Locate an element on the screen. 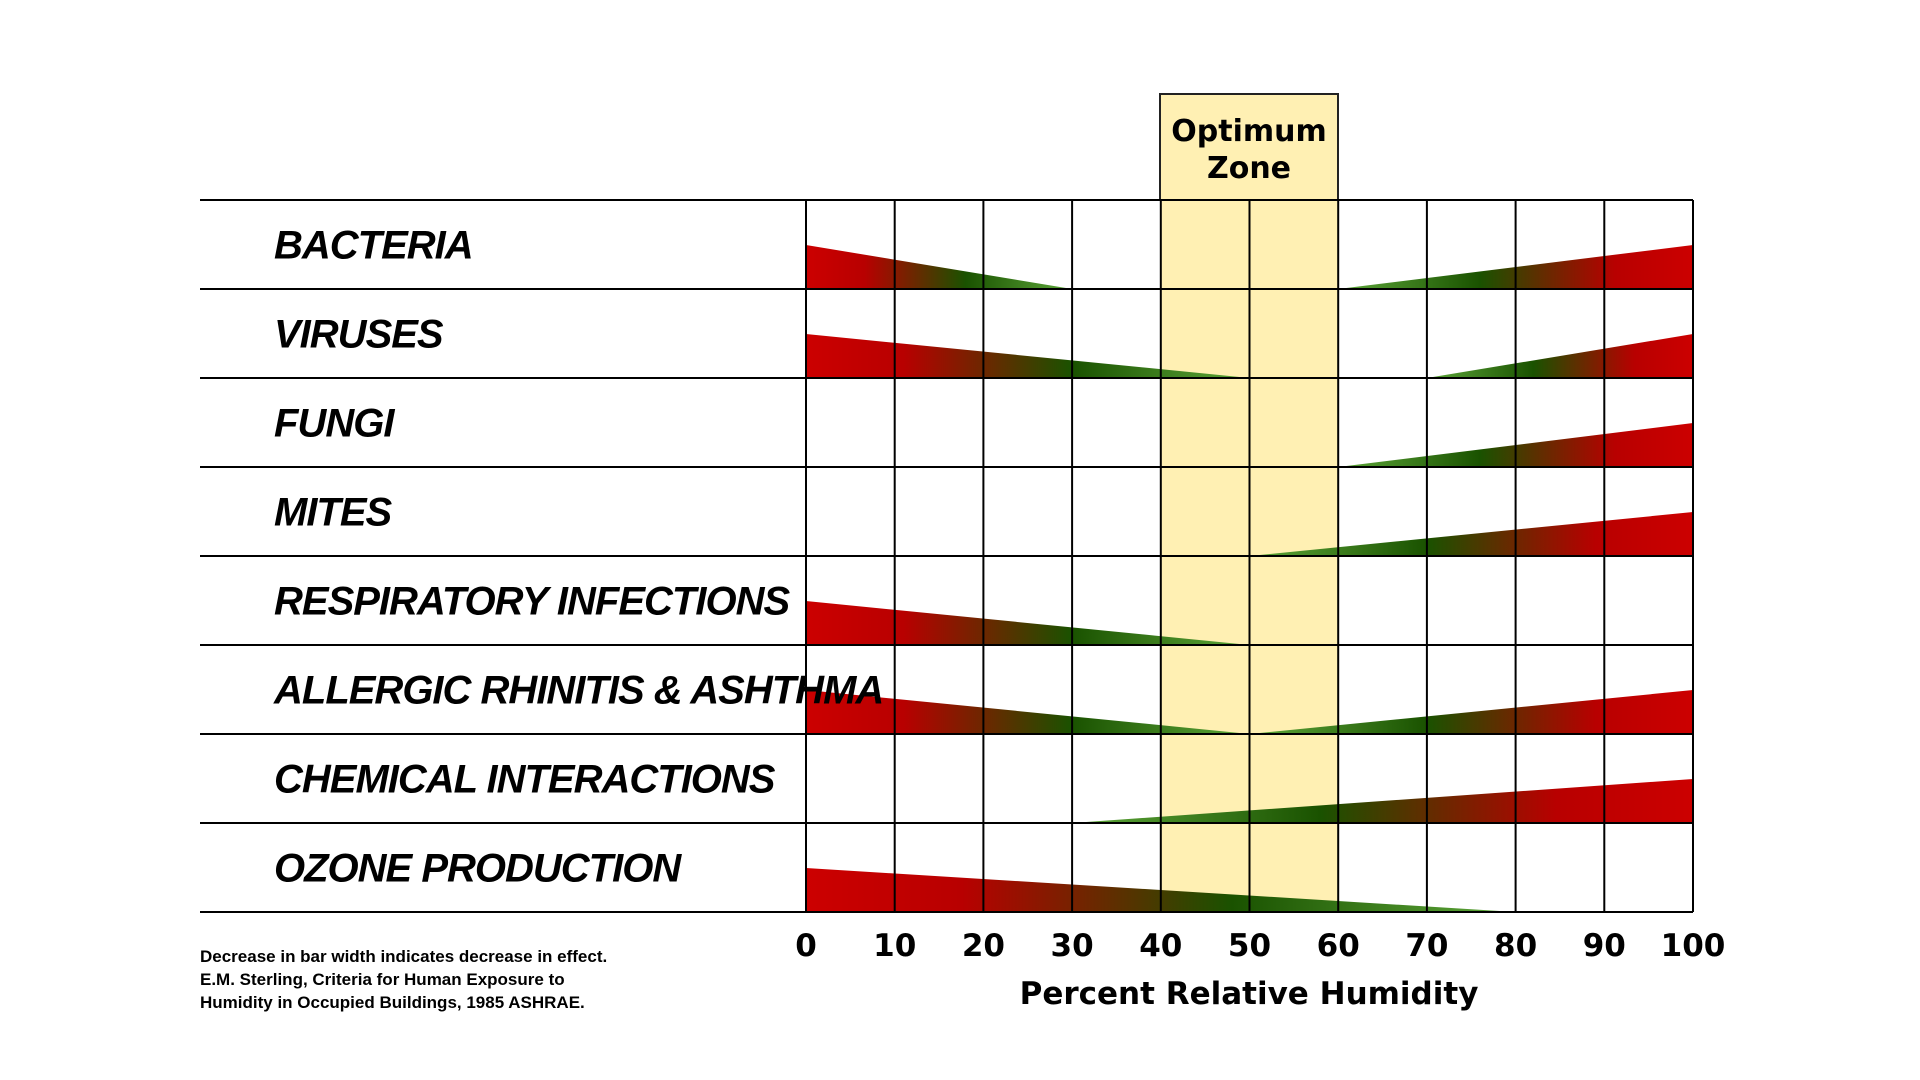 Image resolution: width=1920 pixels, height=1080 pixels. x-tick-label-0: 0 is located at coordinates (806, 946).